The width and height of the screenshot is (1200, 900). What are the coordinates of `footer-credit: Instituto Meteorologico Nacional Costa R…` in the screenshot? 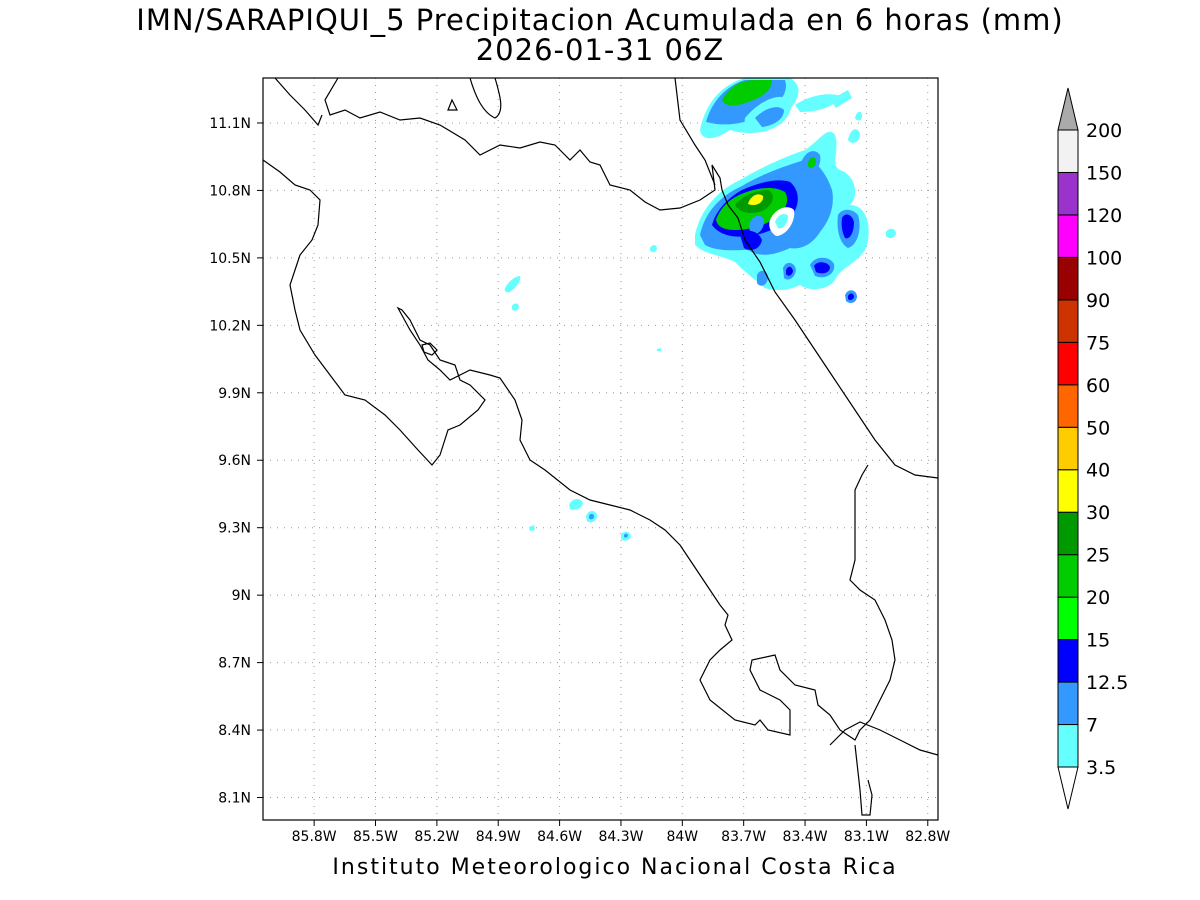 It's located at (615, 867).